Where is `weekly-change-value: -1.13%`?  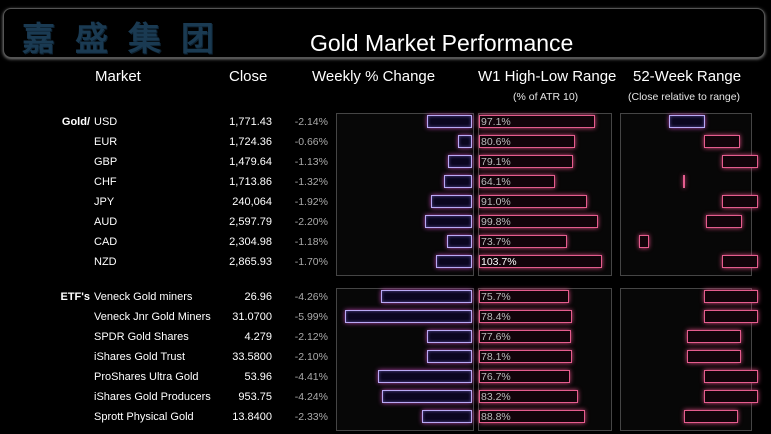 weekly-change-value: -1.13% is located at coordinates (311, 162).